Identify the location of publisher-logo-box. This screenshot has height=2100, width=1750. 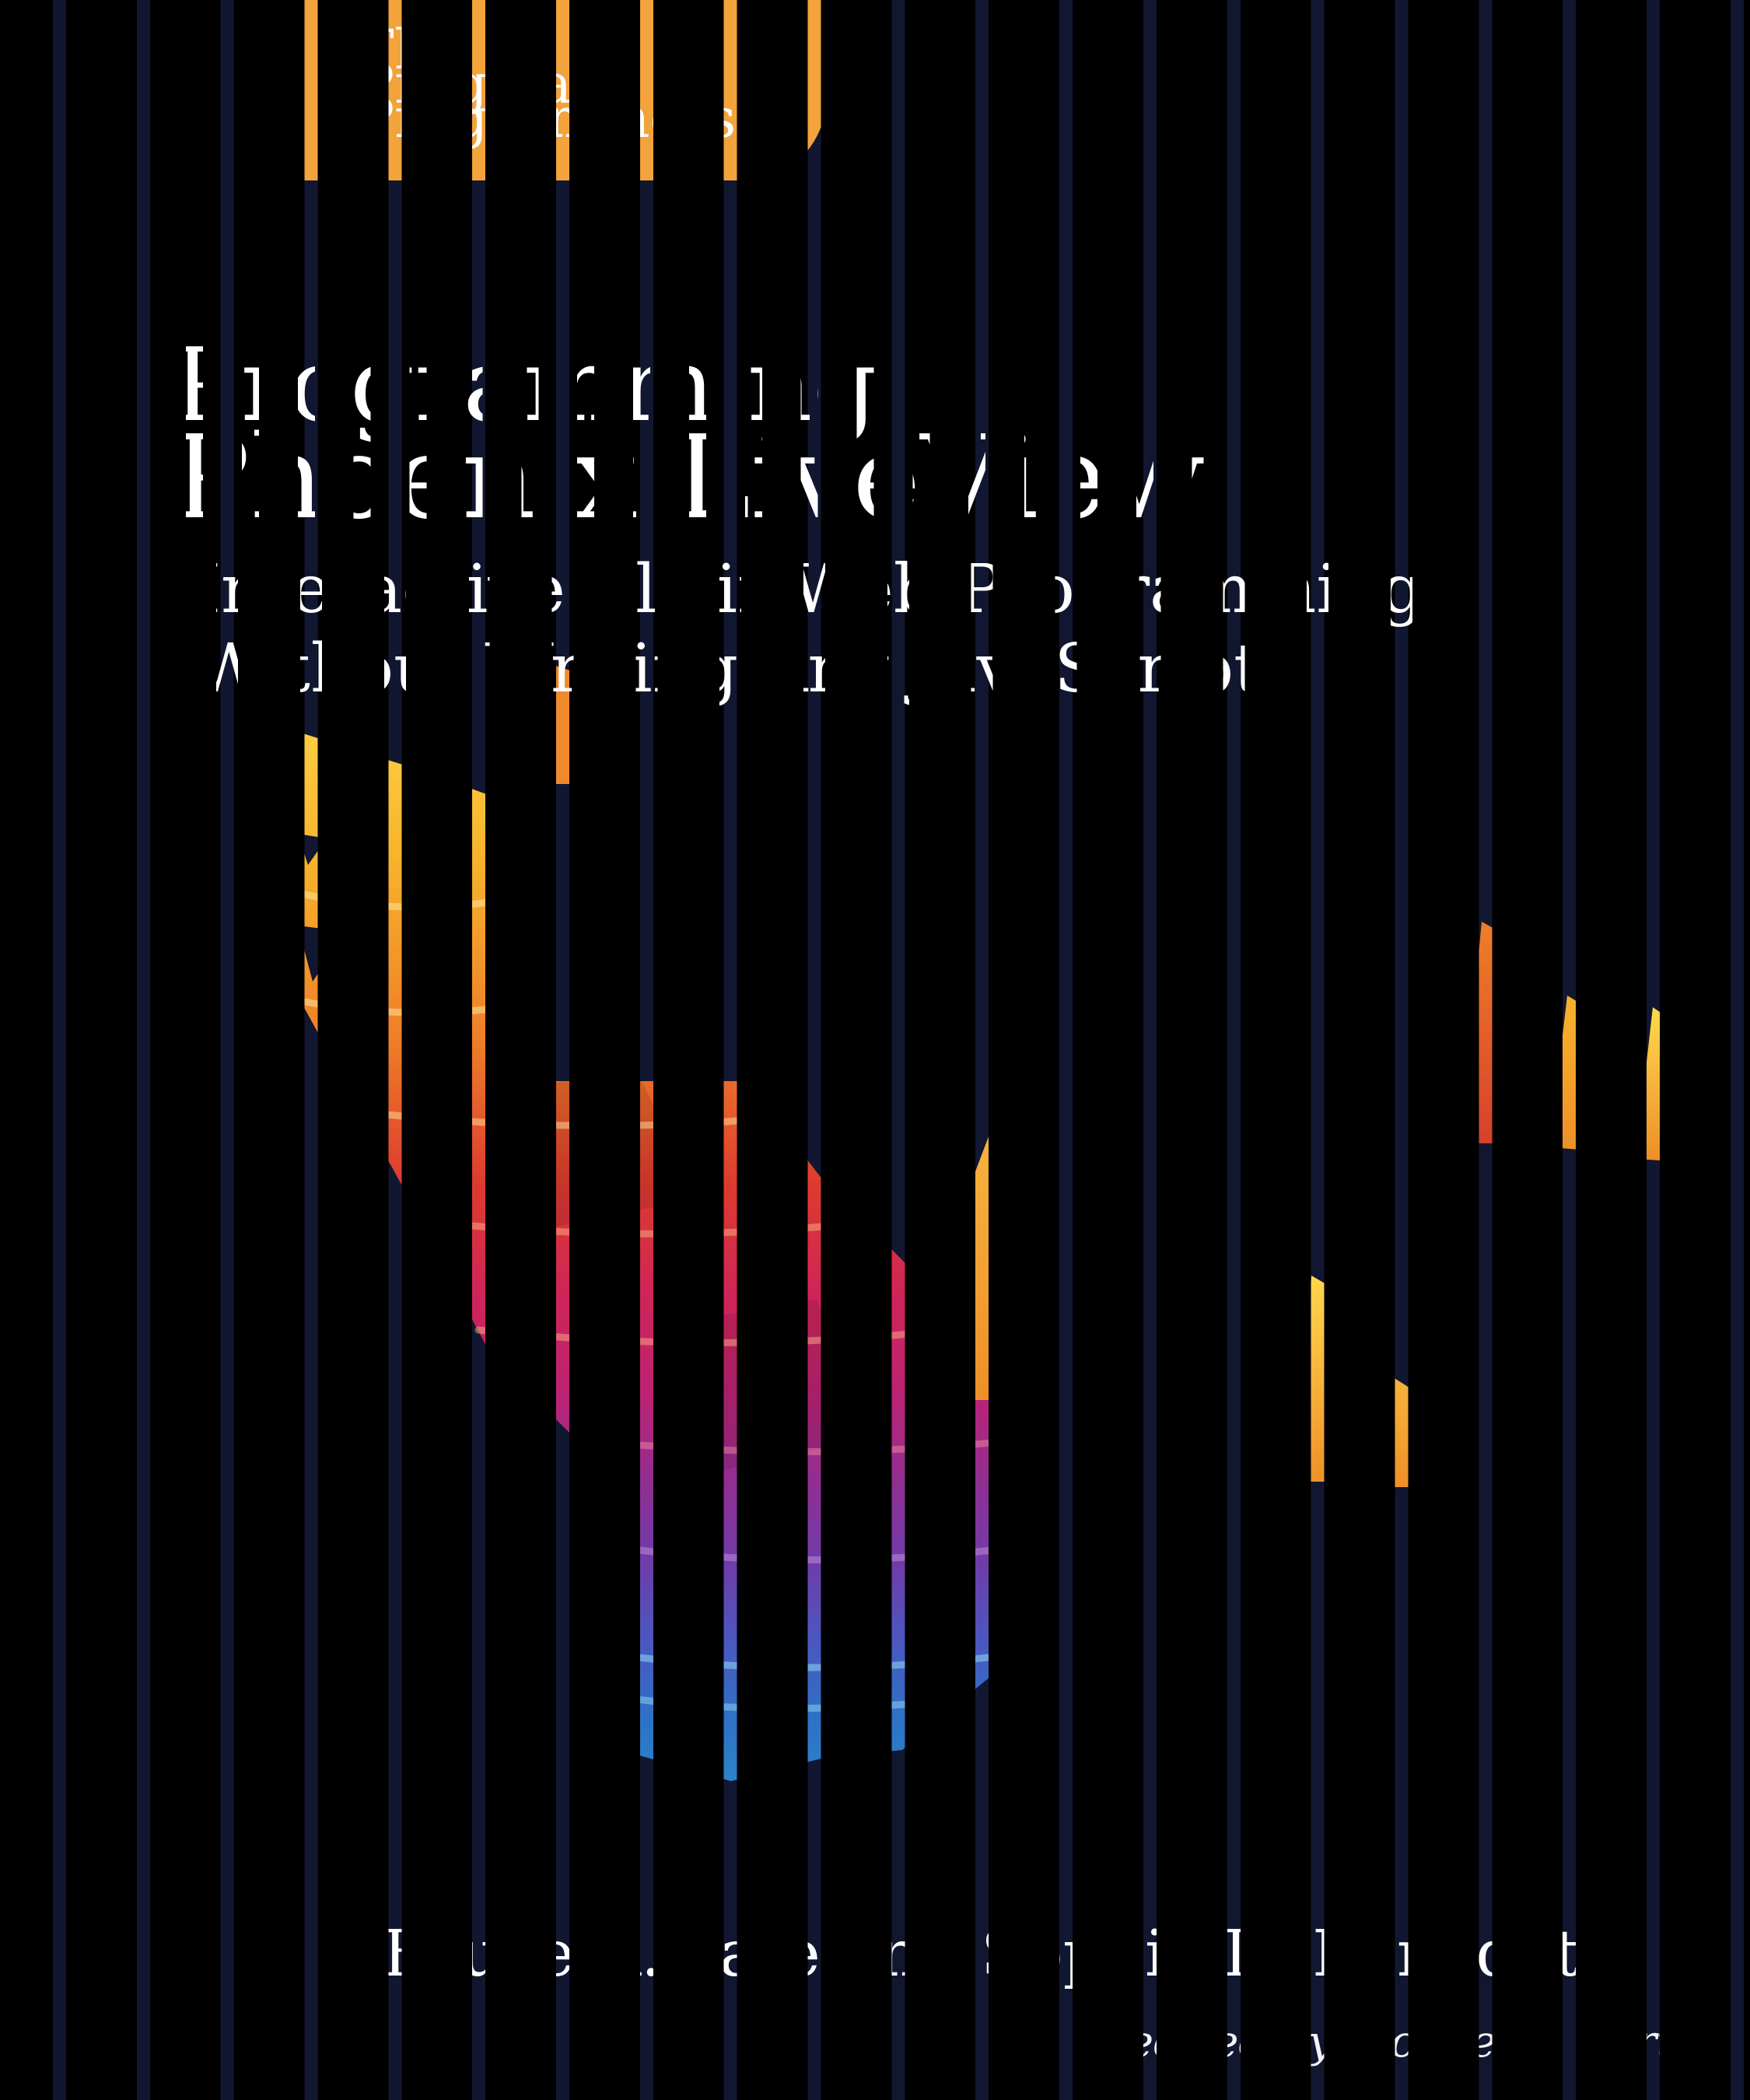
(545, 90).